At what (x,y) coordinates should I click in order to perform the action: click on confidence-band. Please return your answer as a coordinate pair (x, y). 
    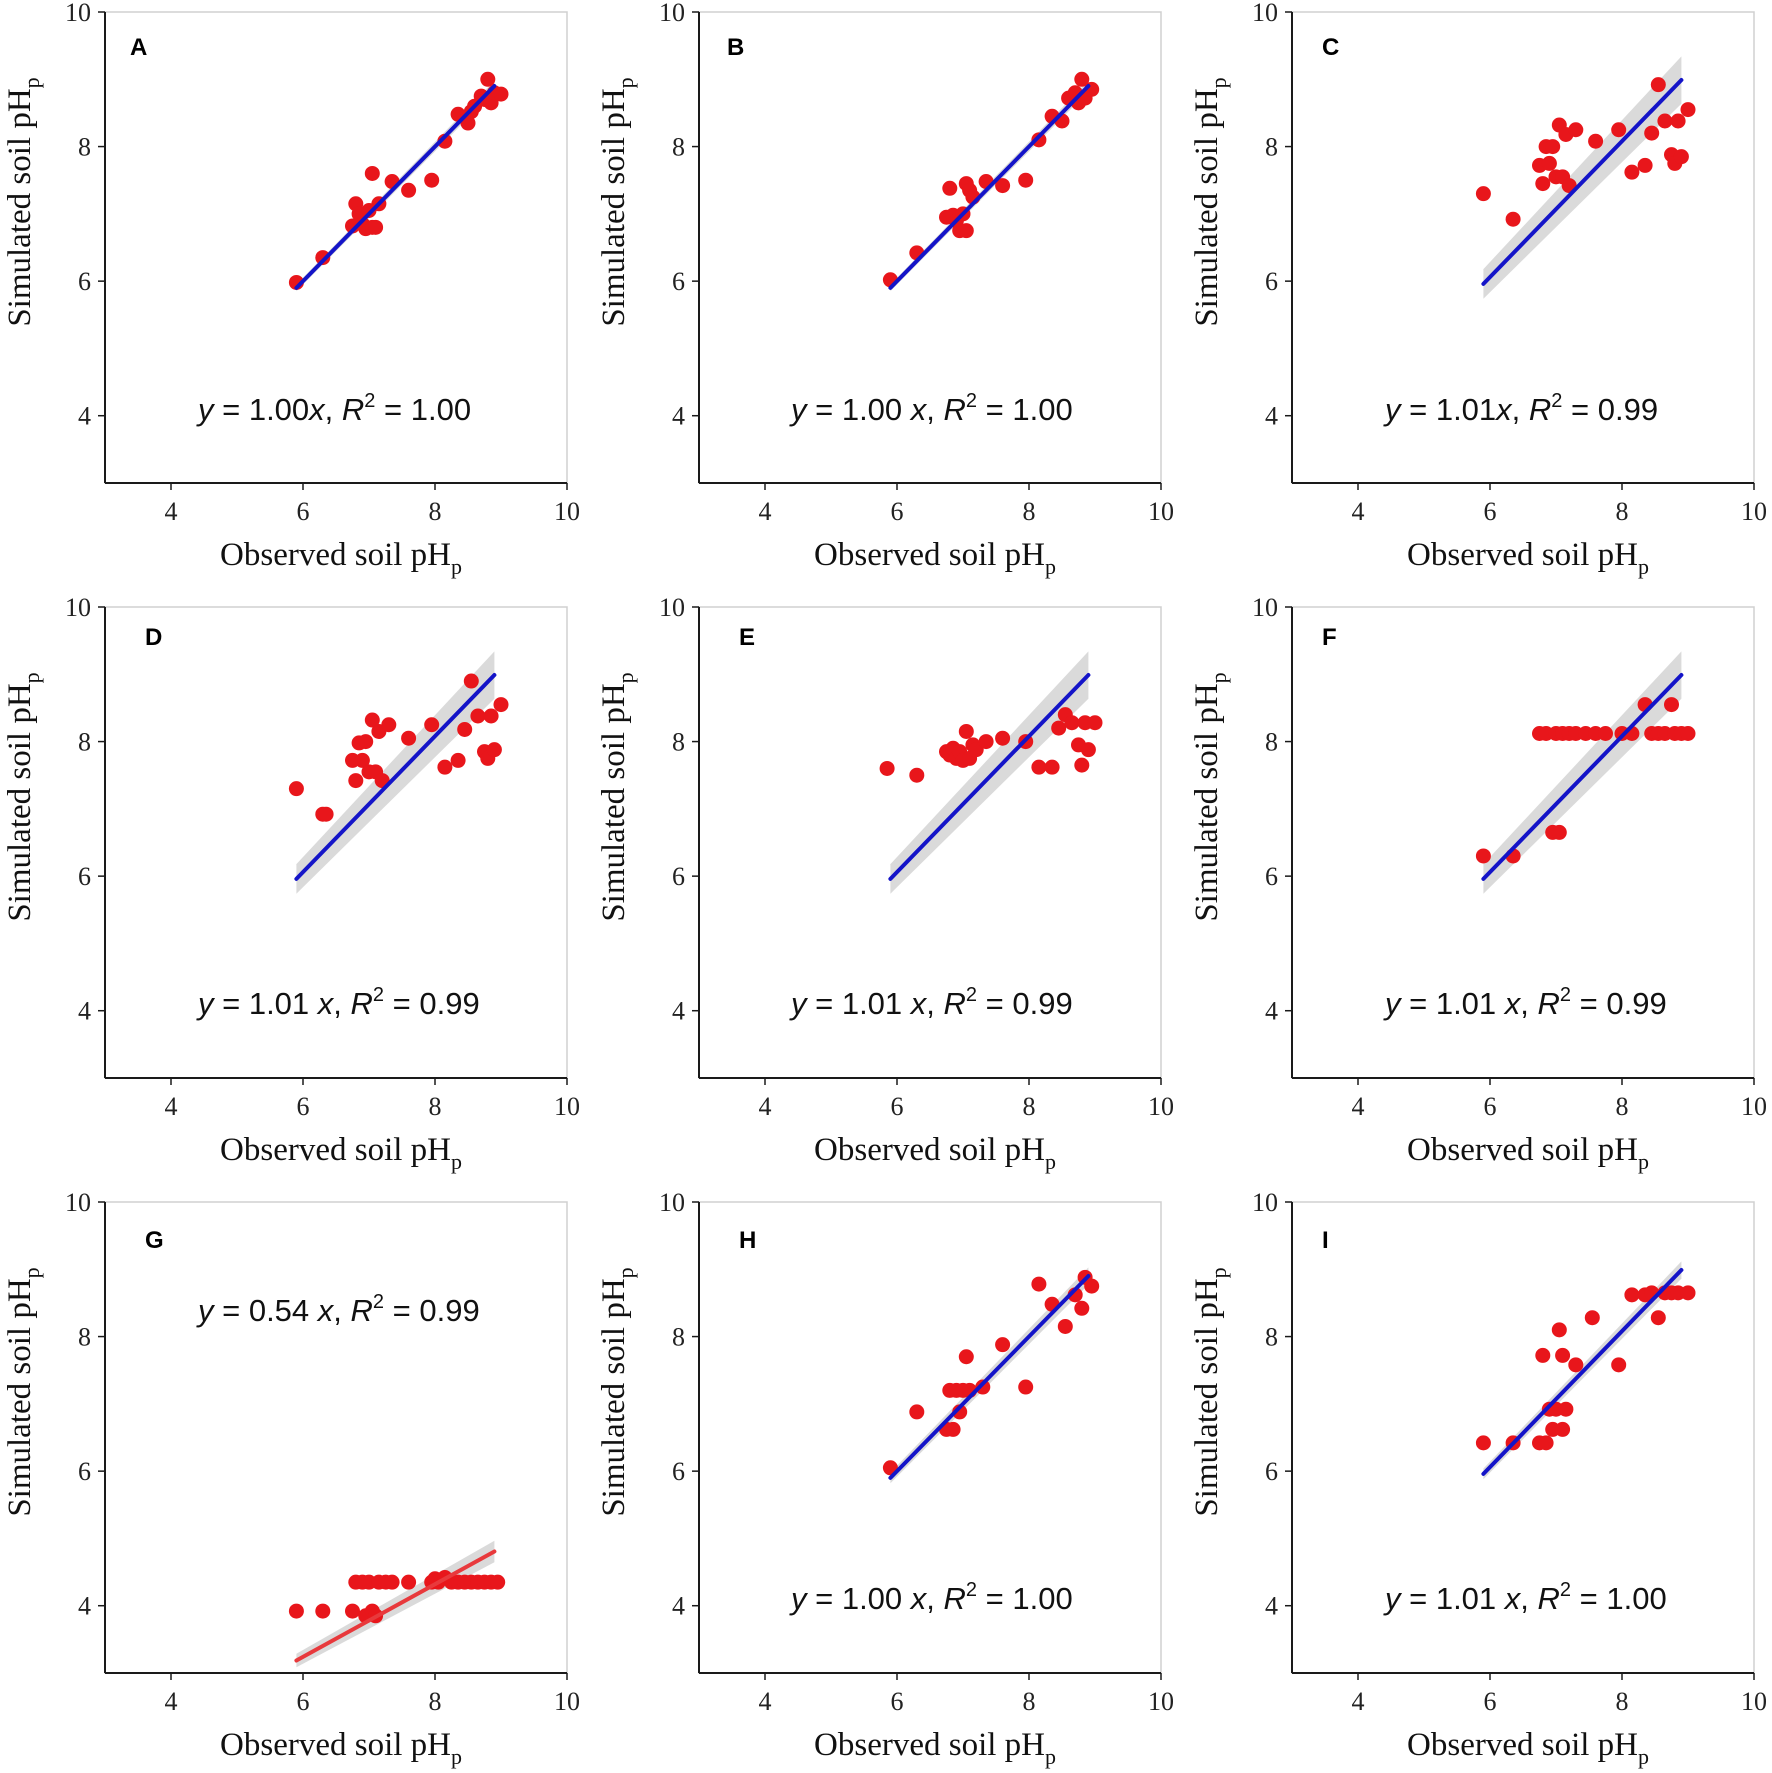
    Looking at the image, I should click on (989, 772).